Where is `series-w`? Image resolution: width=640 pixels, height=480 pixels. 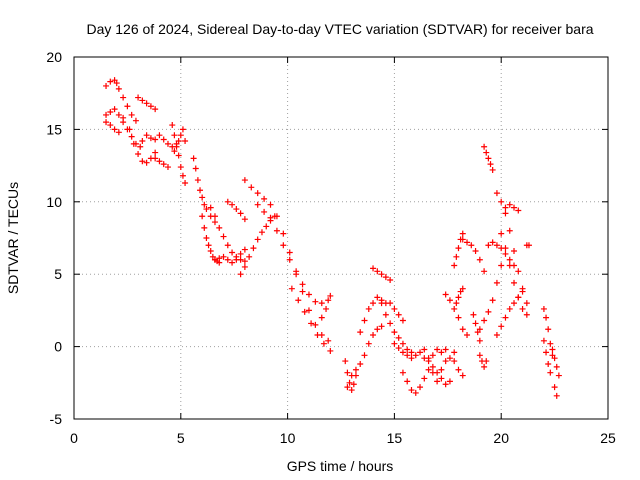 series-w is located at coordinates (382, 274).